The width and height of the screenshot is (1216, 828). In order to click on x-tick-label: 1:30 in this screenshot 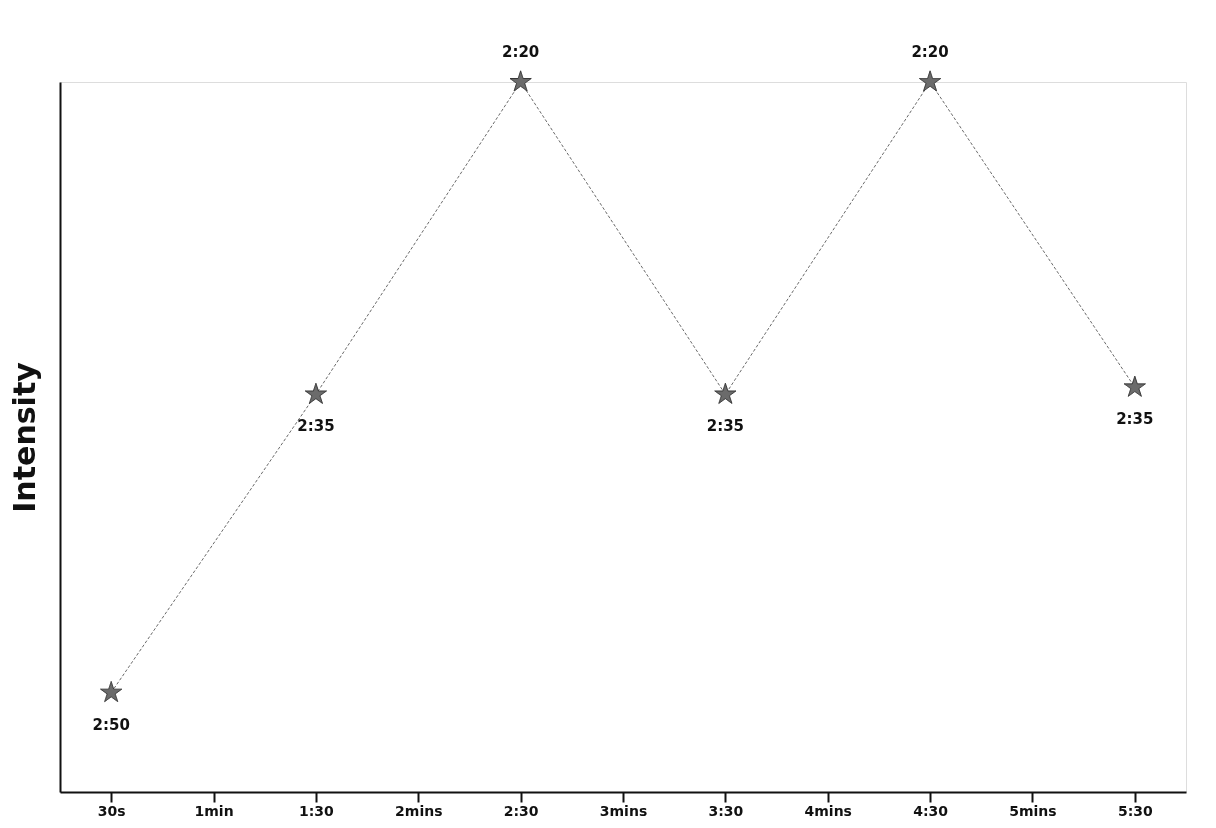, I will do `click(317, 810)`.